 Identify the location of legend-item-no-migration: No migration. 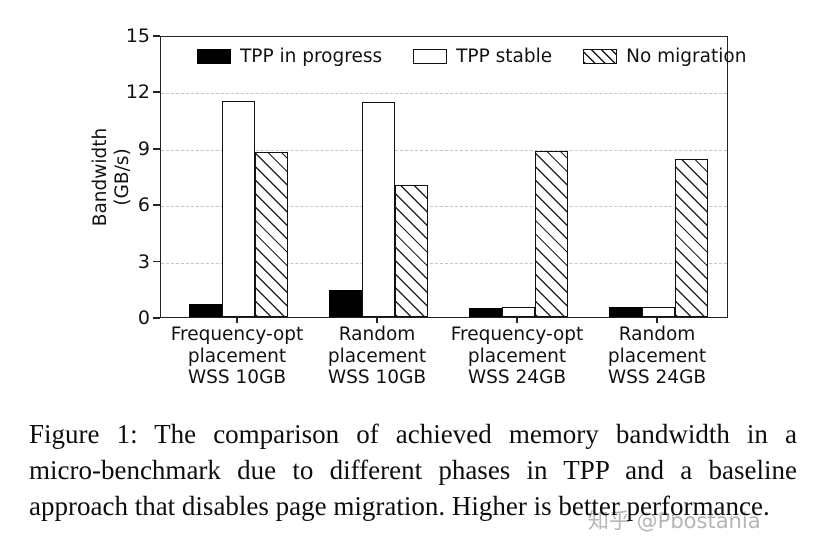
(664, 56).